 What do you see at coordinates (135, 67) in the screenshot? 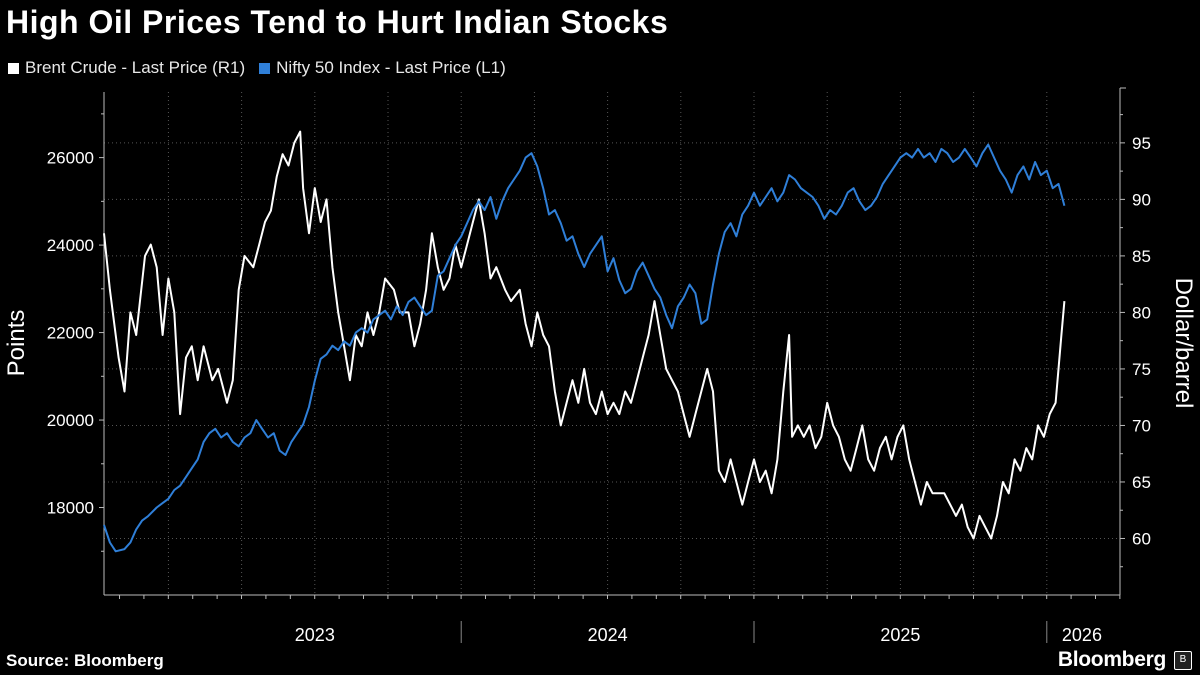
I see `legend-label-brent: Brent Crude - Last Price (R1)` at bounding box center [135, 67].